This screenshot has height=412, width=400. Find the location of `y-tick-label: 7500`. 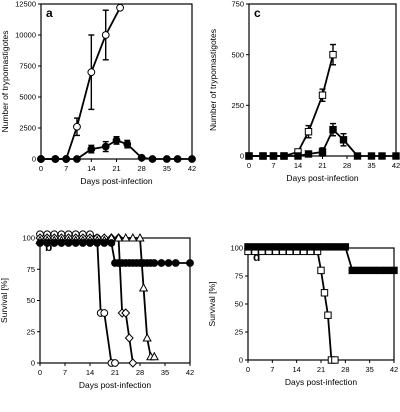

y-tick-label: 7500 is located at coordinates (27, 66).